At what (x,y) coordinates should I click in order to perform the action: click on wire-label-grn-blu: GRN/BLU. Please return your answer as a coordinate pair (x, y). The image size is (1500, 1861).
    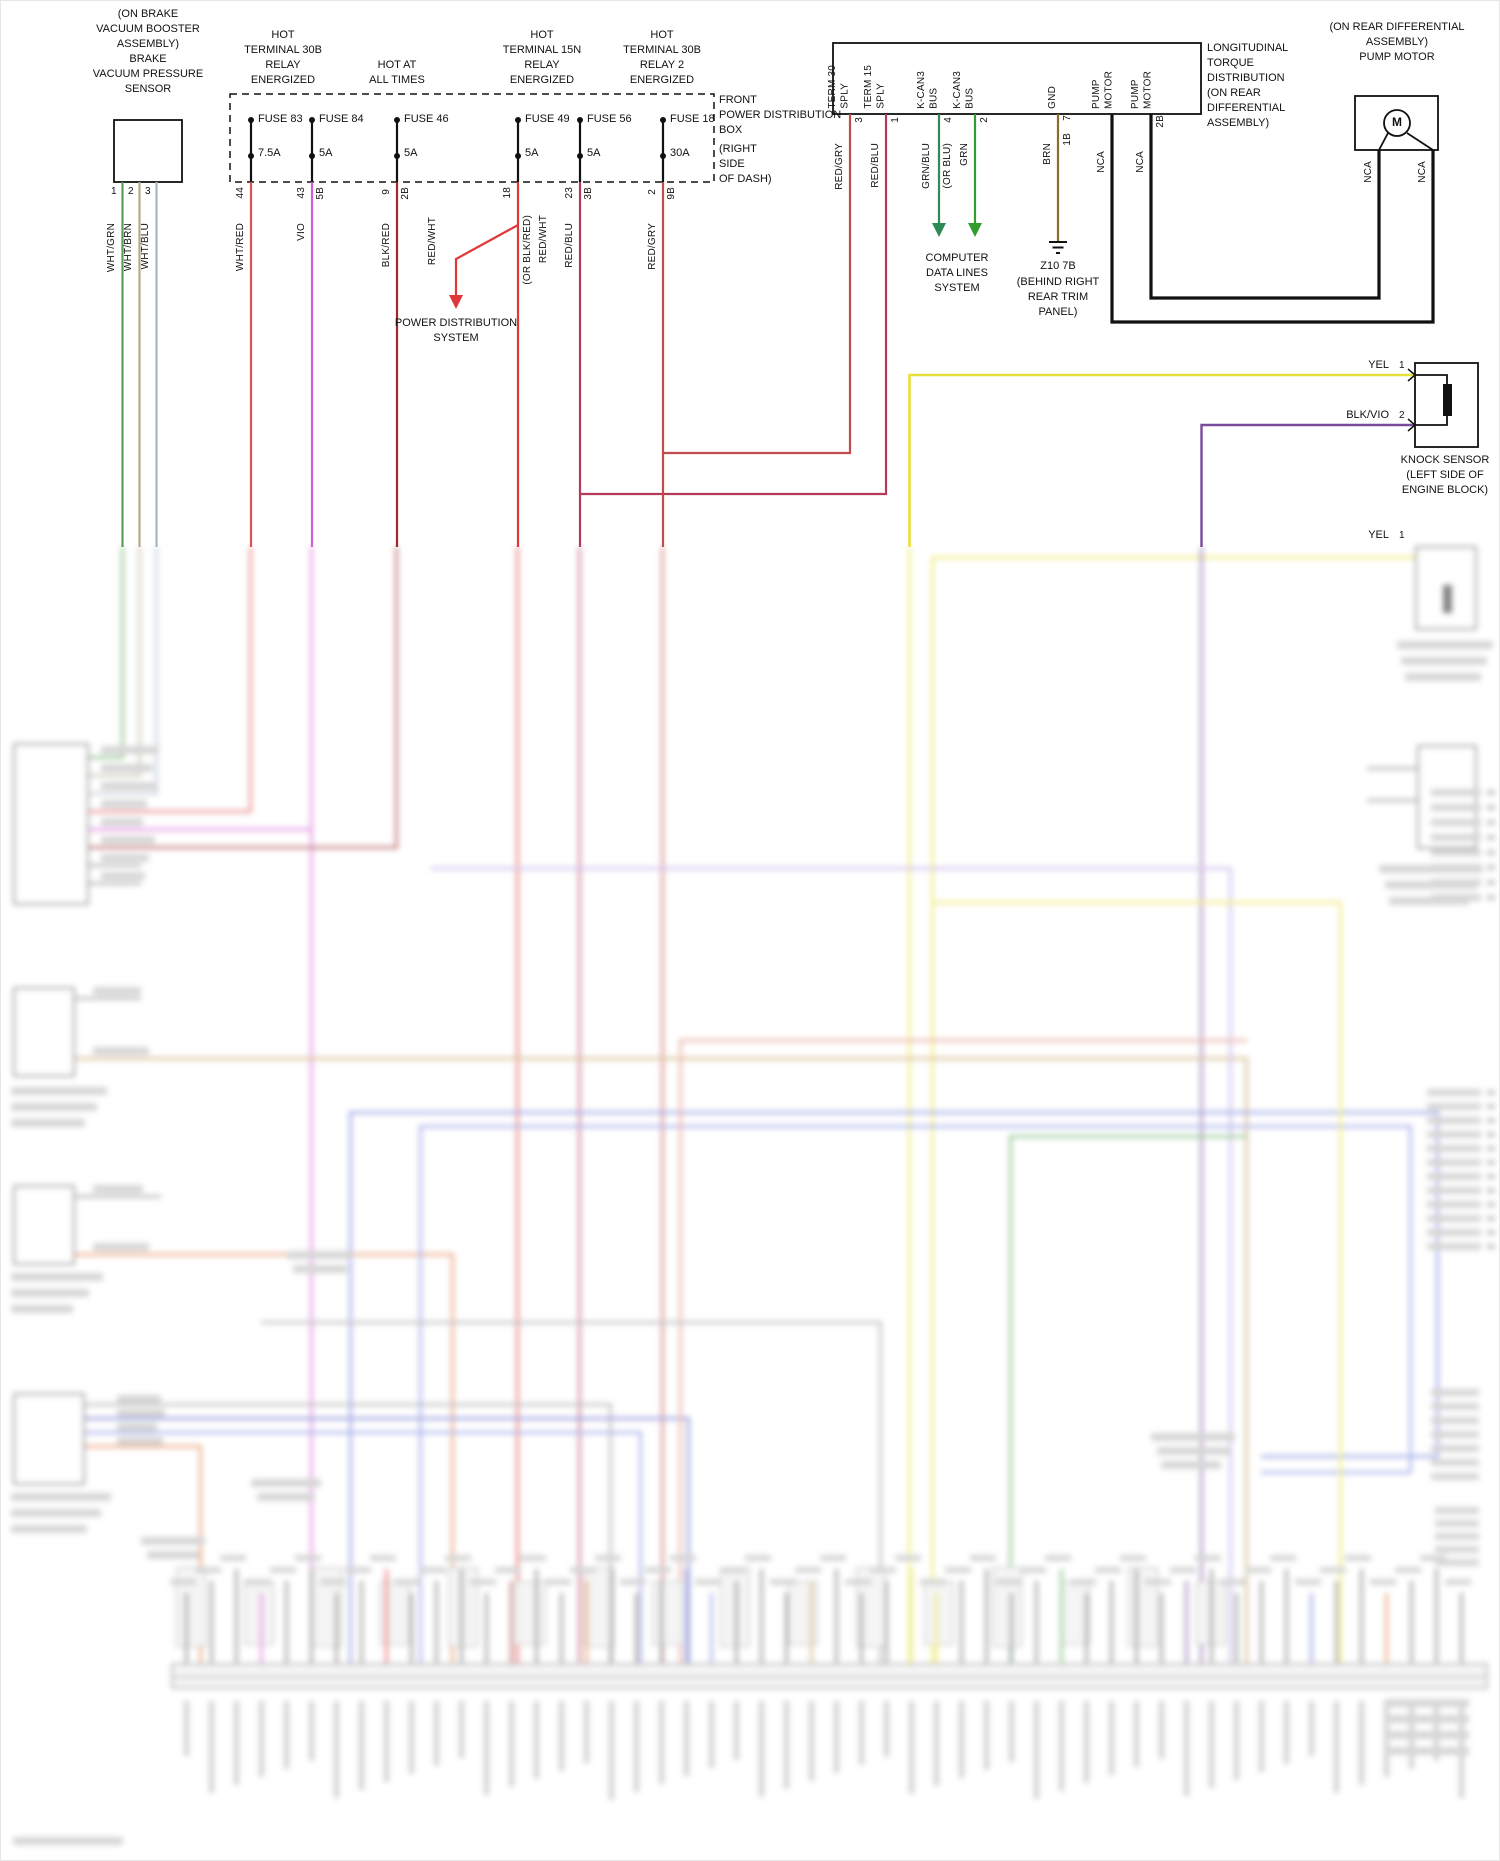
    Looking at the image, I should click on (926, 166).